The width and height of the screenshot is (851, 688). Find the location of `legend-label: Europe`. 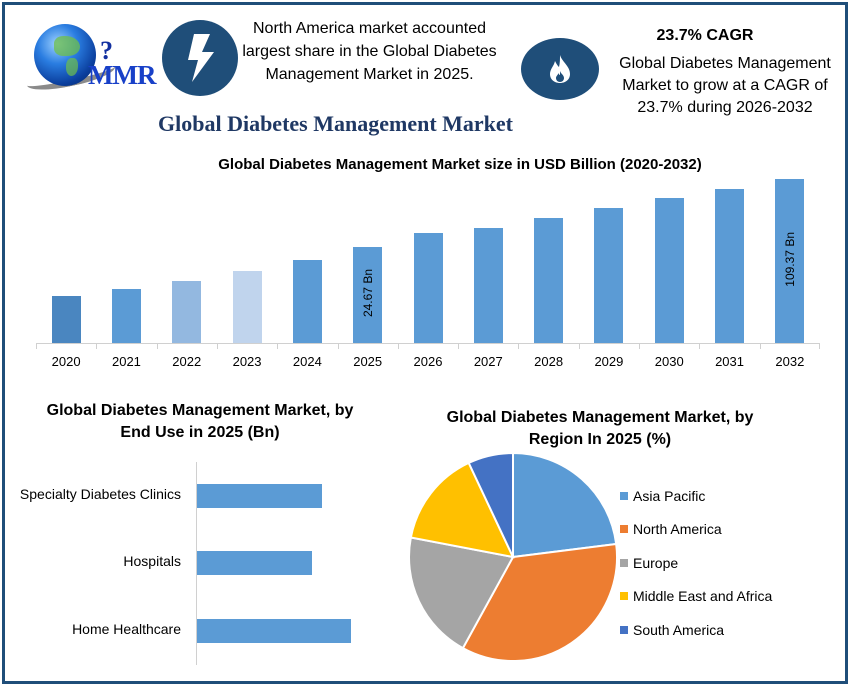

legend-label: Europe is located at coordinates (656, 562).